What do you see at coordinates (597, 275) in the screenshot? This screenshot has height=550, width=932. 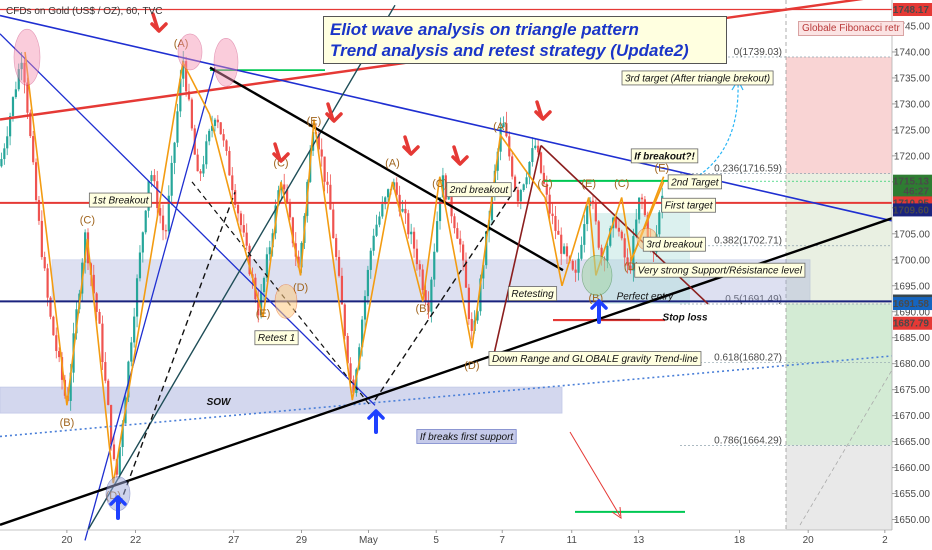 I see `highlight-ellipse-retesting` at bounding box center [597, 275].